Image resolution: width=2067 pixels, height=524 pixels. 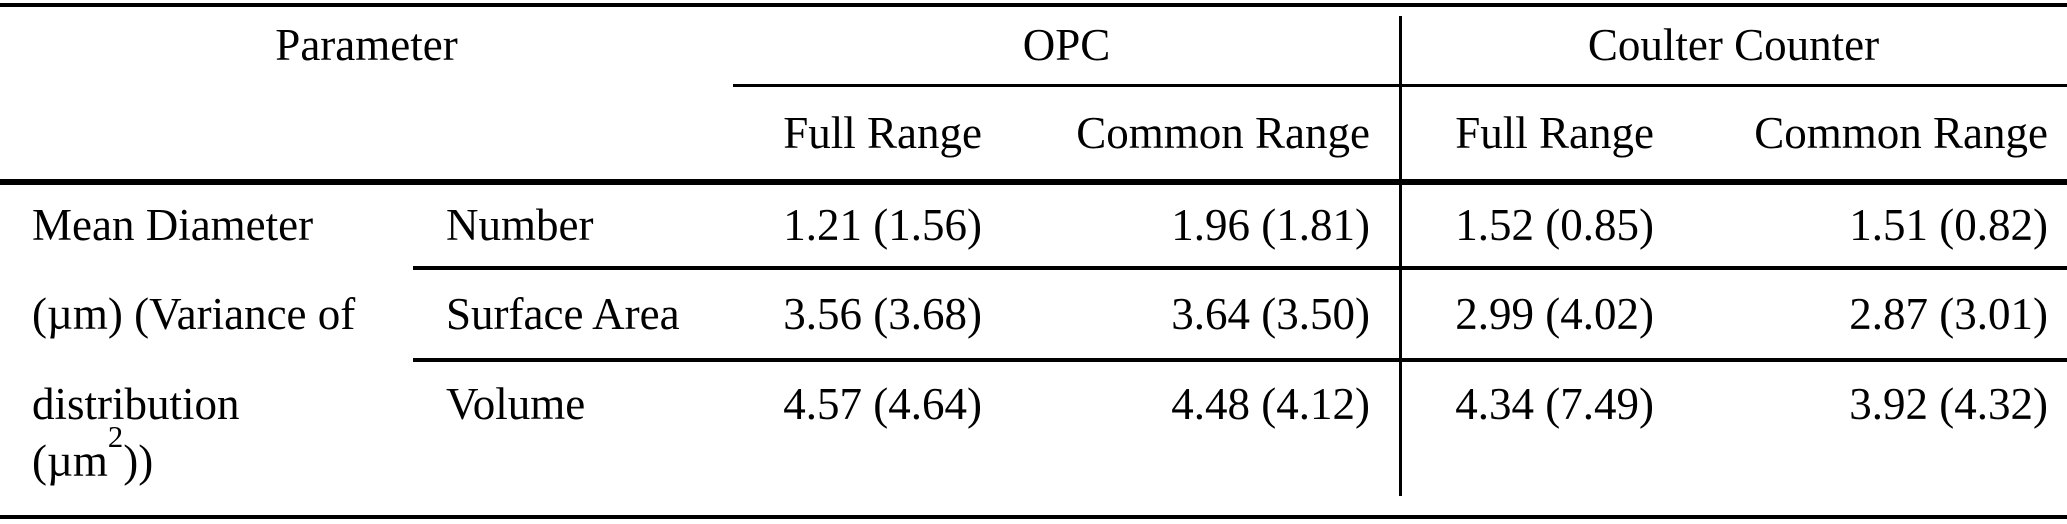 What do you see at coordinates (1270, 404) in the screenshot?
I see `value-volume-opc-common: 4.48 (4.12)` at bounding box center [1270, 404].